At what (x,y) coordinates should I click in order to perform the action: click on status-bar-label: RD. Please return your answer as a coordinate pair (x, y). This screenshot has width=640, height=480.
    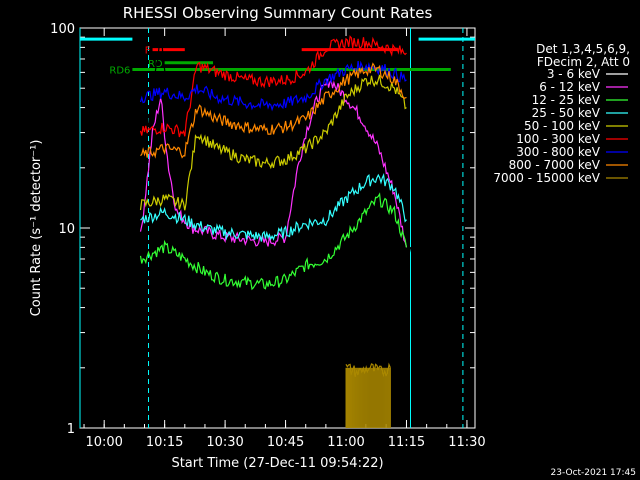
    Looking at the image, I should click on (155, 64).